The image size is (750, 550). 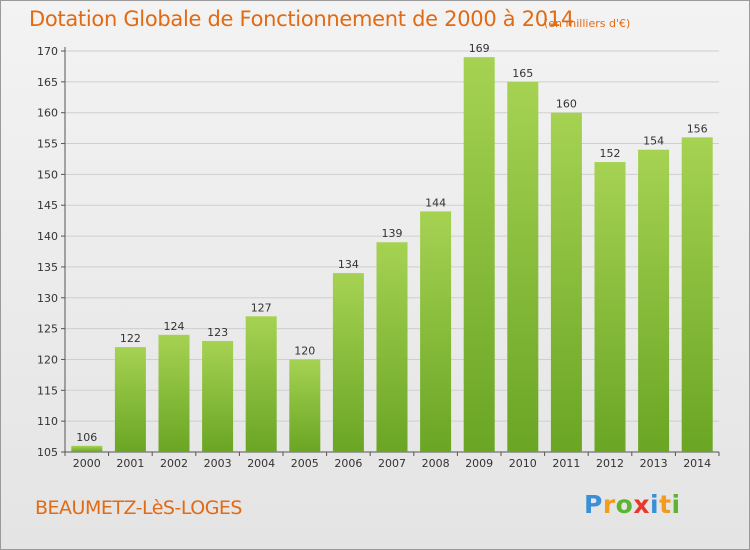 I want to click on x-tick-label-2013: 2013, so click(x=654, y=463).